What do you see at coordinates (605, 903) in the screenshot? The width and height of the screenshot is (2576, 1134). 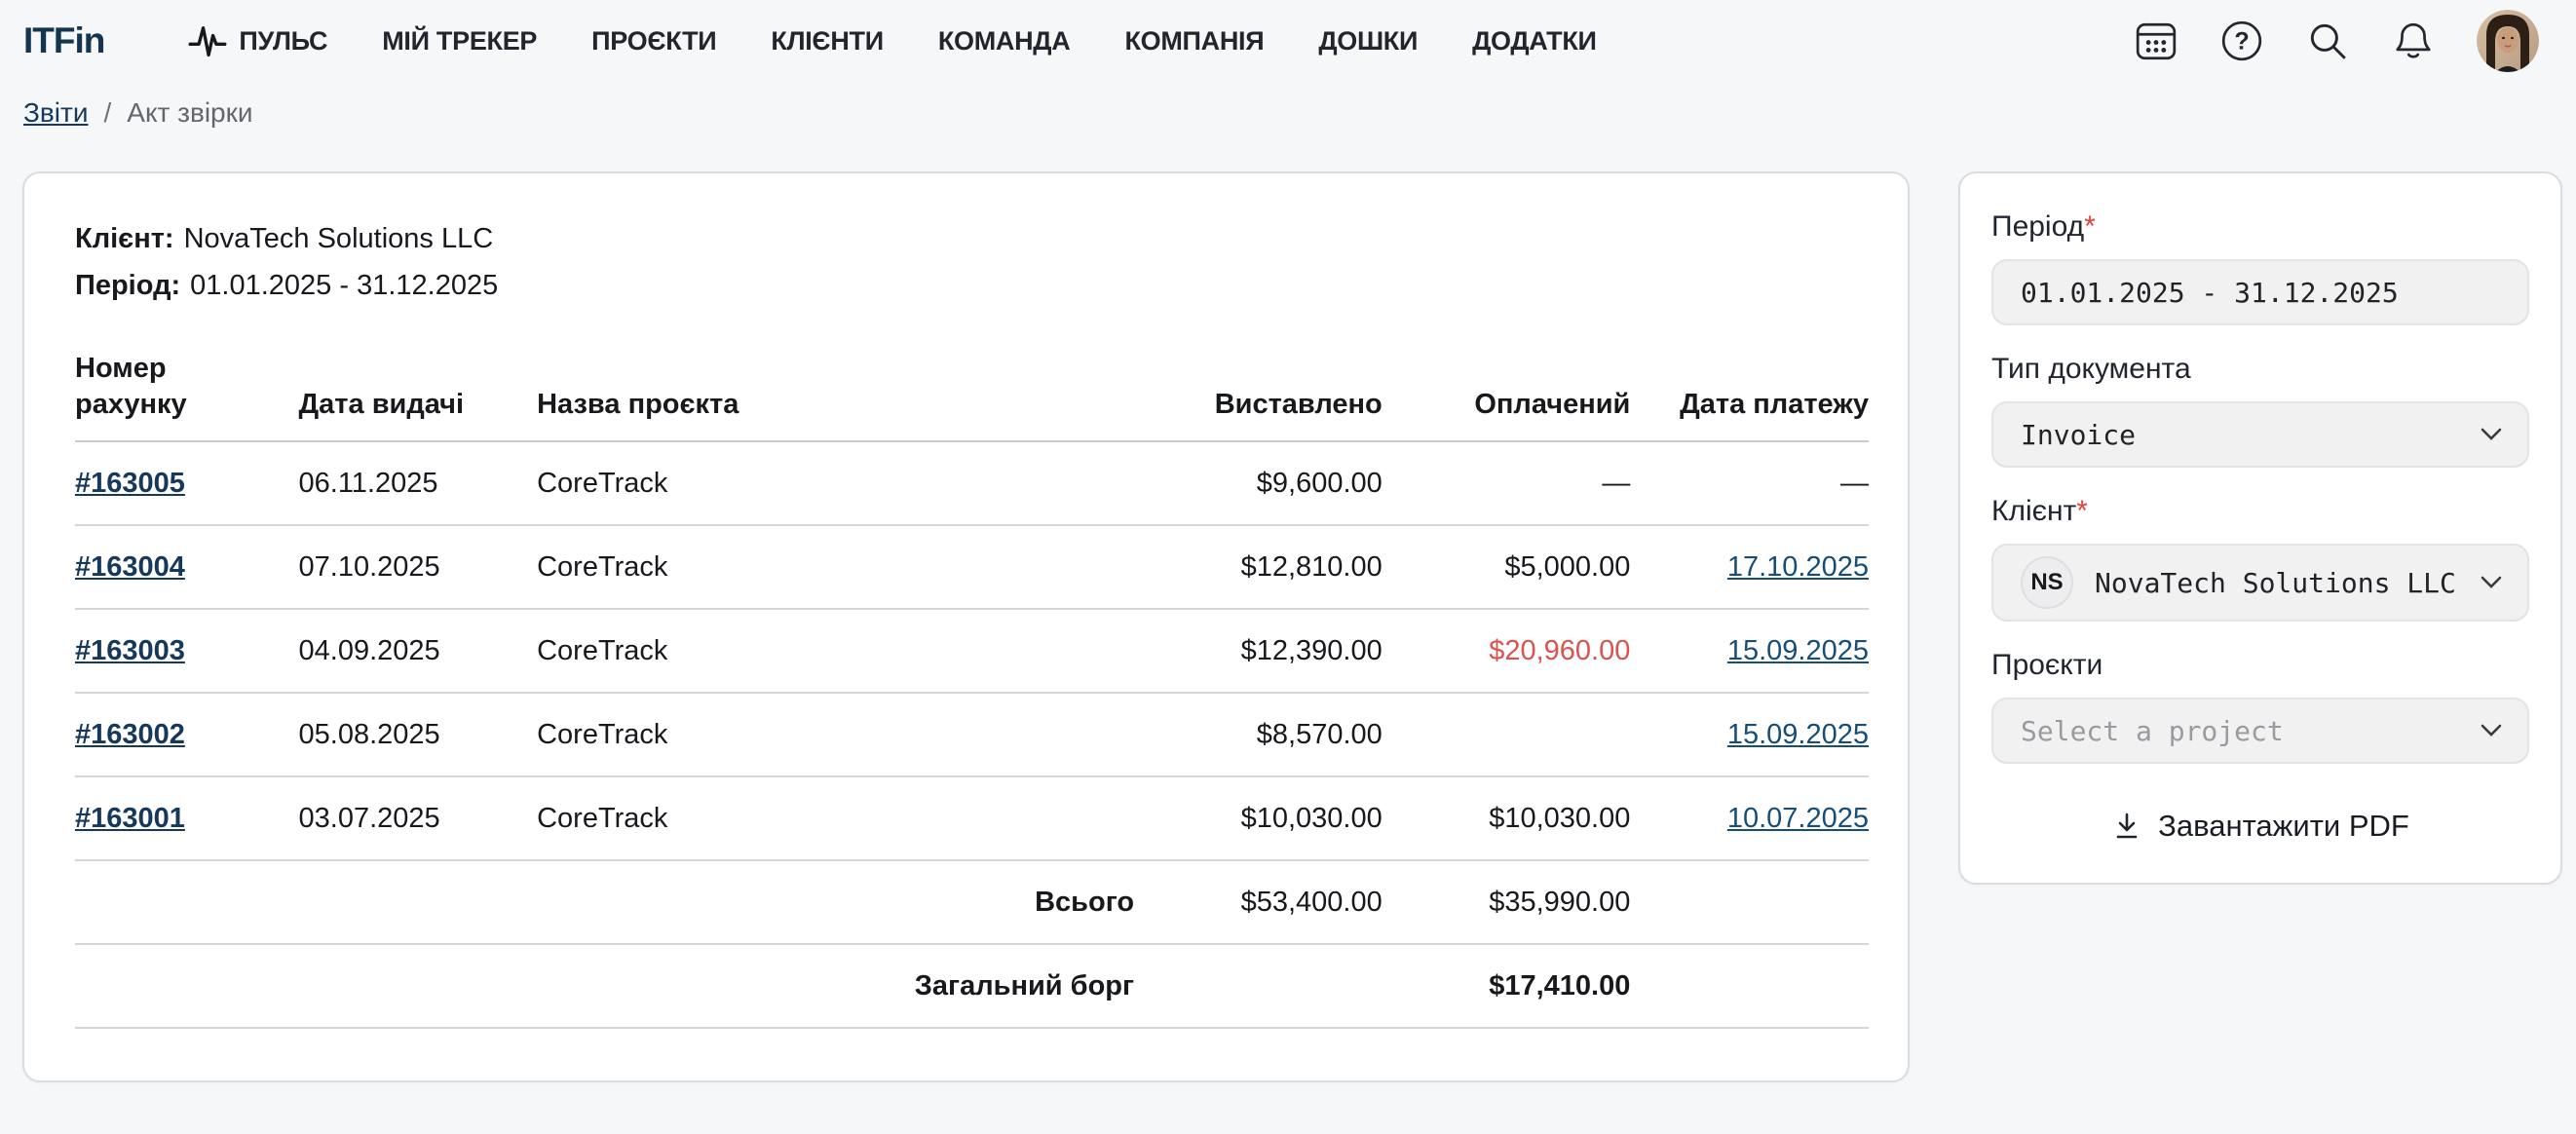 I see `totals-label: Всього` at bounding box center [605, 903].